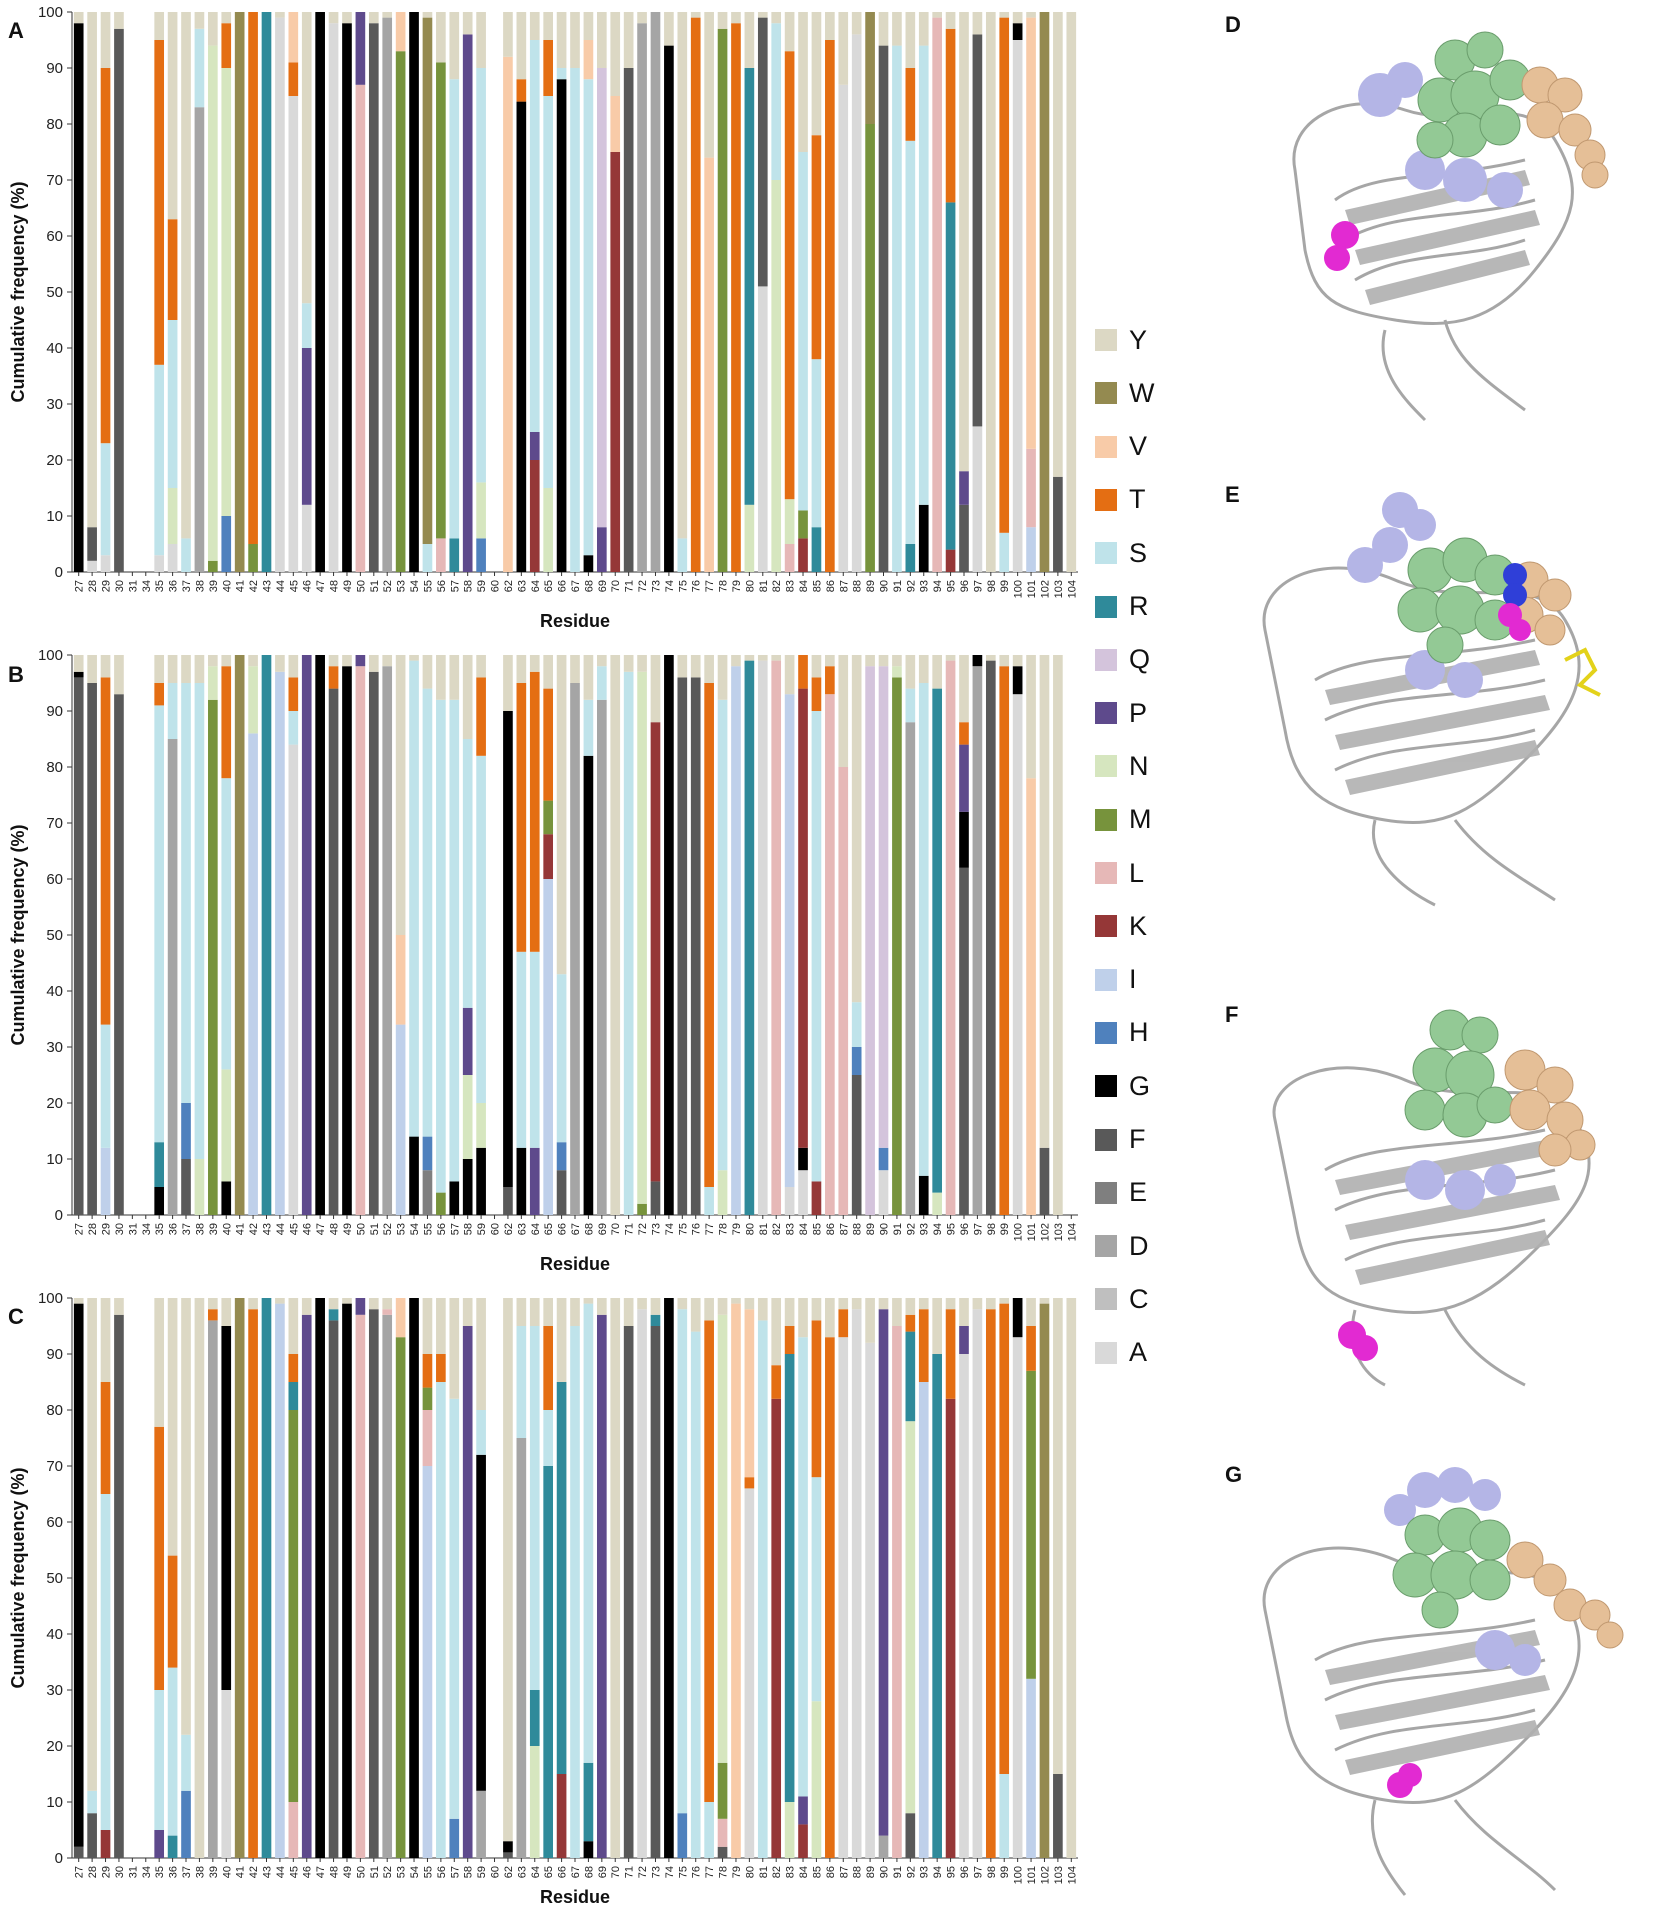  Describe the element at coordinates (1119, 873) in the screenshot. I see `legend-item-l: L` at that location.